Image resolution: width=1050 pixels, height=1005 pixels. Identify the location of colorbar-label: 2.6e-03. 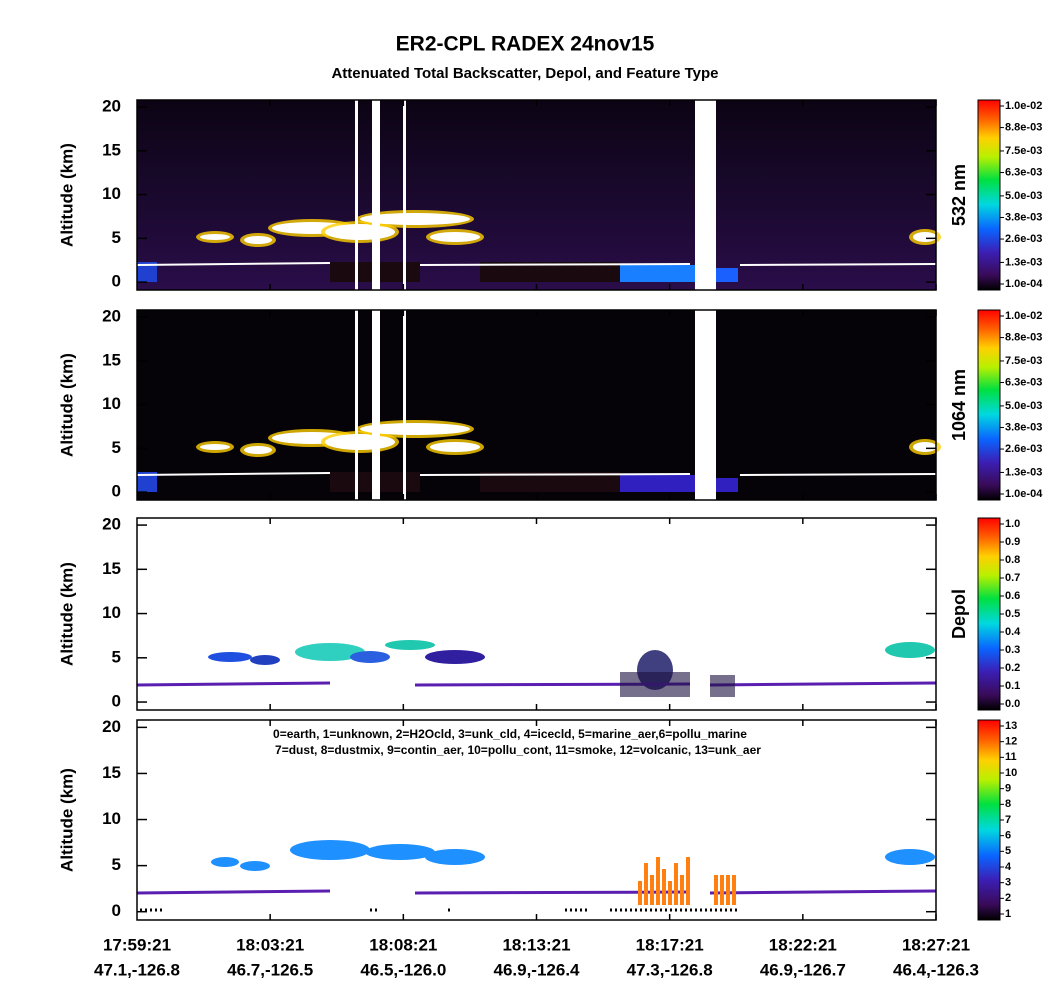
(1023, 449).